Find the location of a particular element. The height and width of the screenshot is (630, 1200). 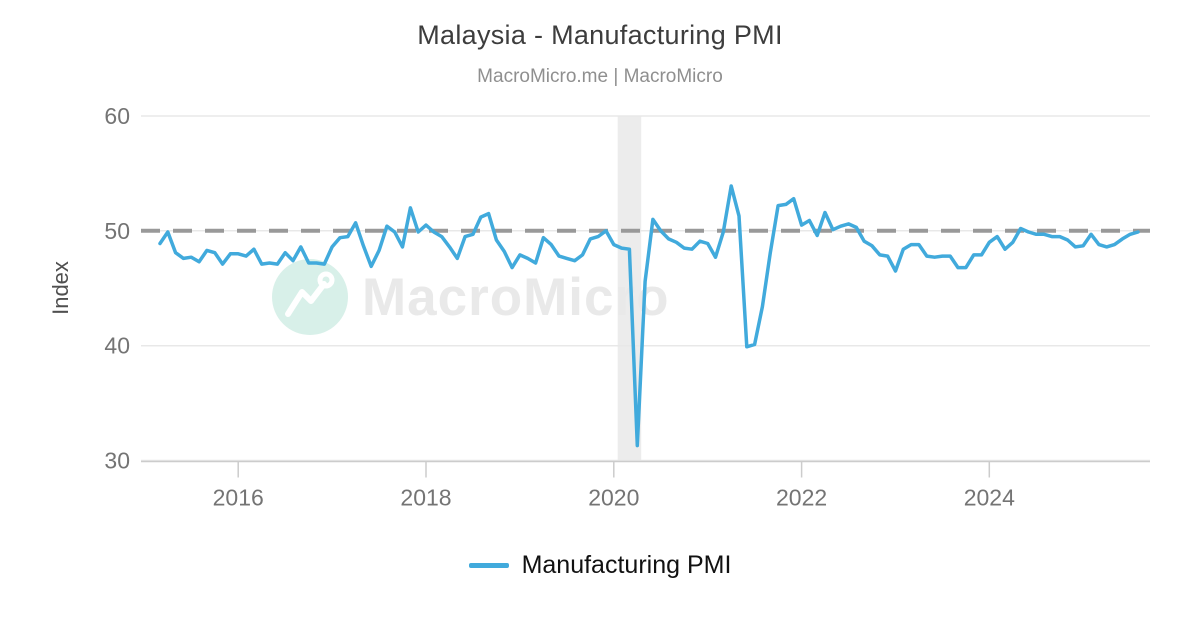

x-tick-label: 2022 is located at coordinates (801, 498).